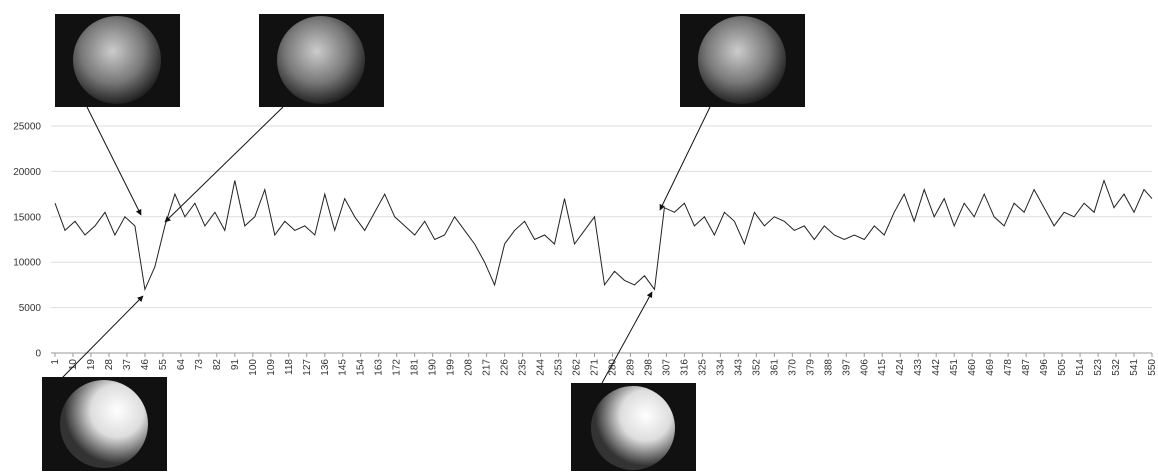  What do you see at coordinates (361, 367) in the screenshot?
I see `x-tick-label: 154` at bounding box center [361, 367].